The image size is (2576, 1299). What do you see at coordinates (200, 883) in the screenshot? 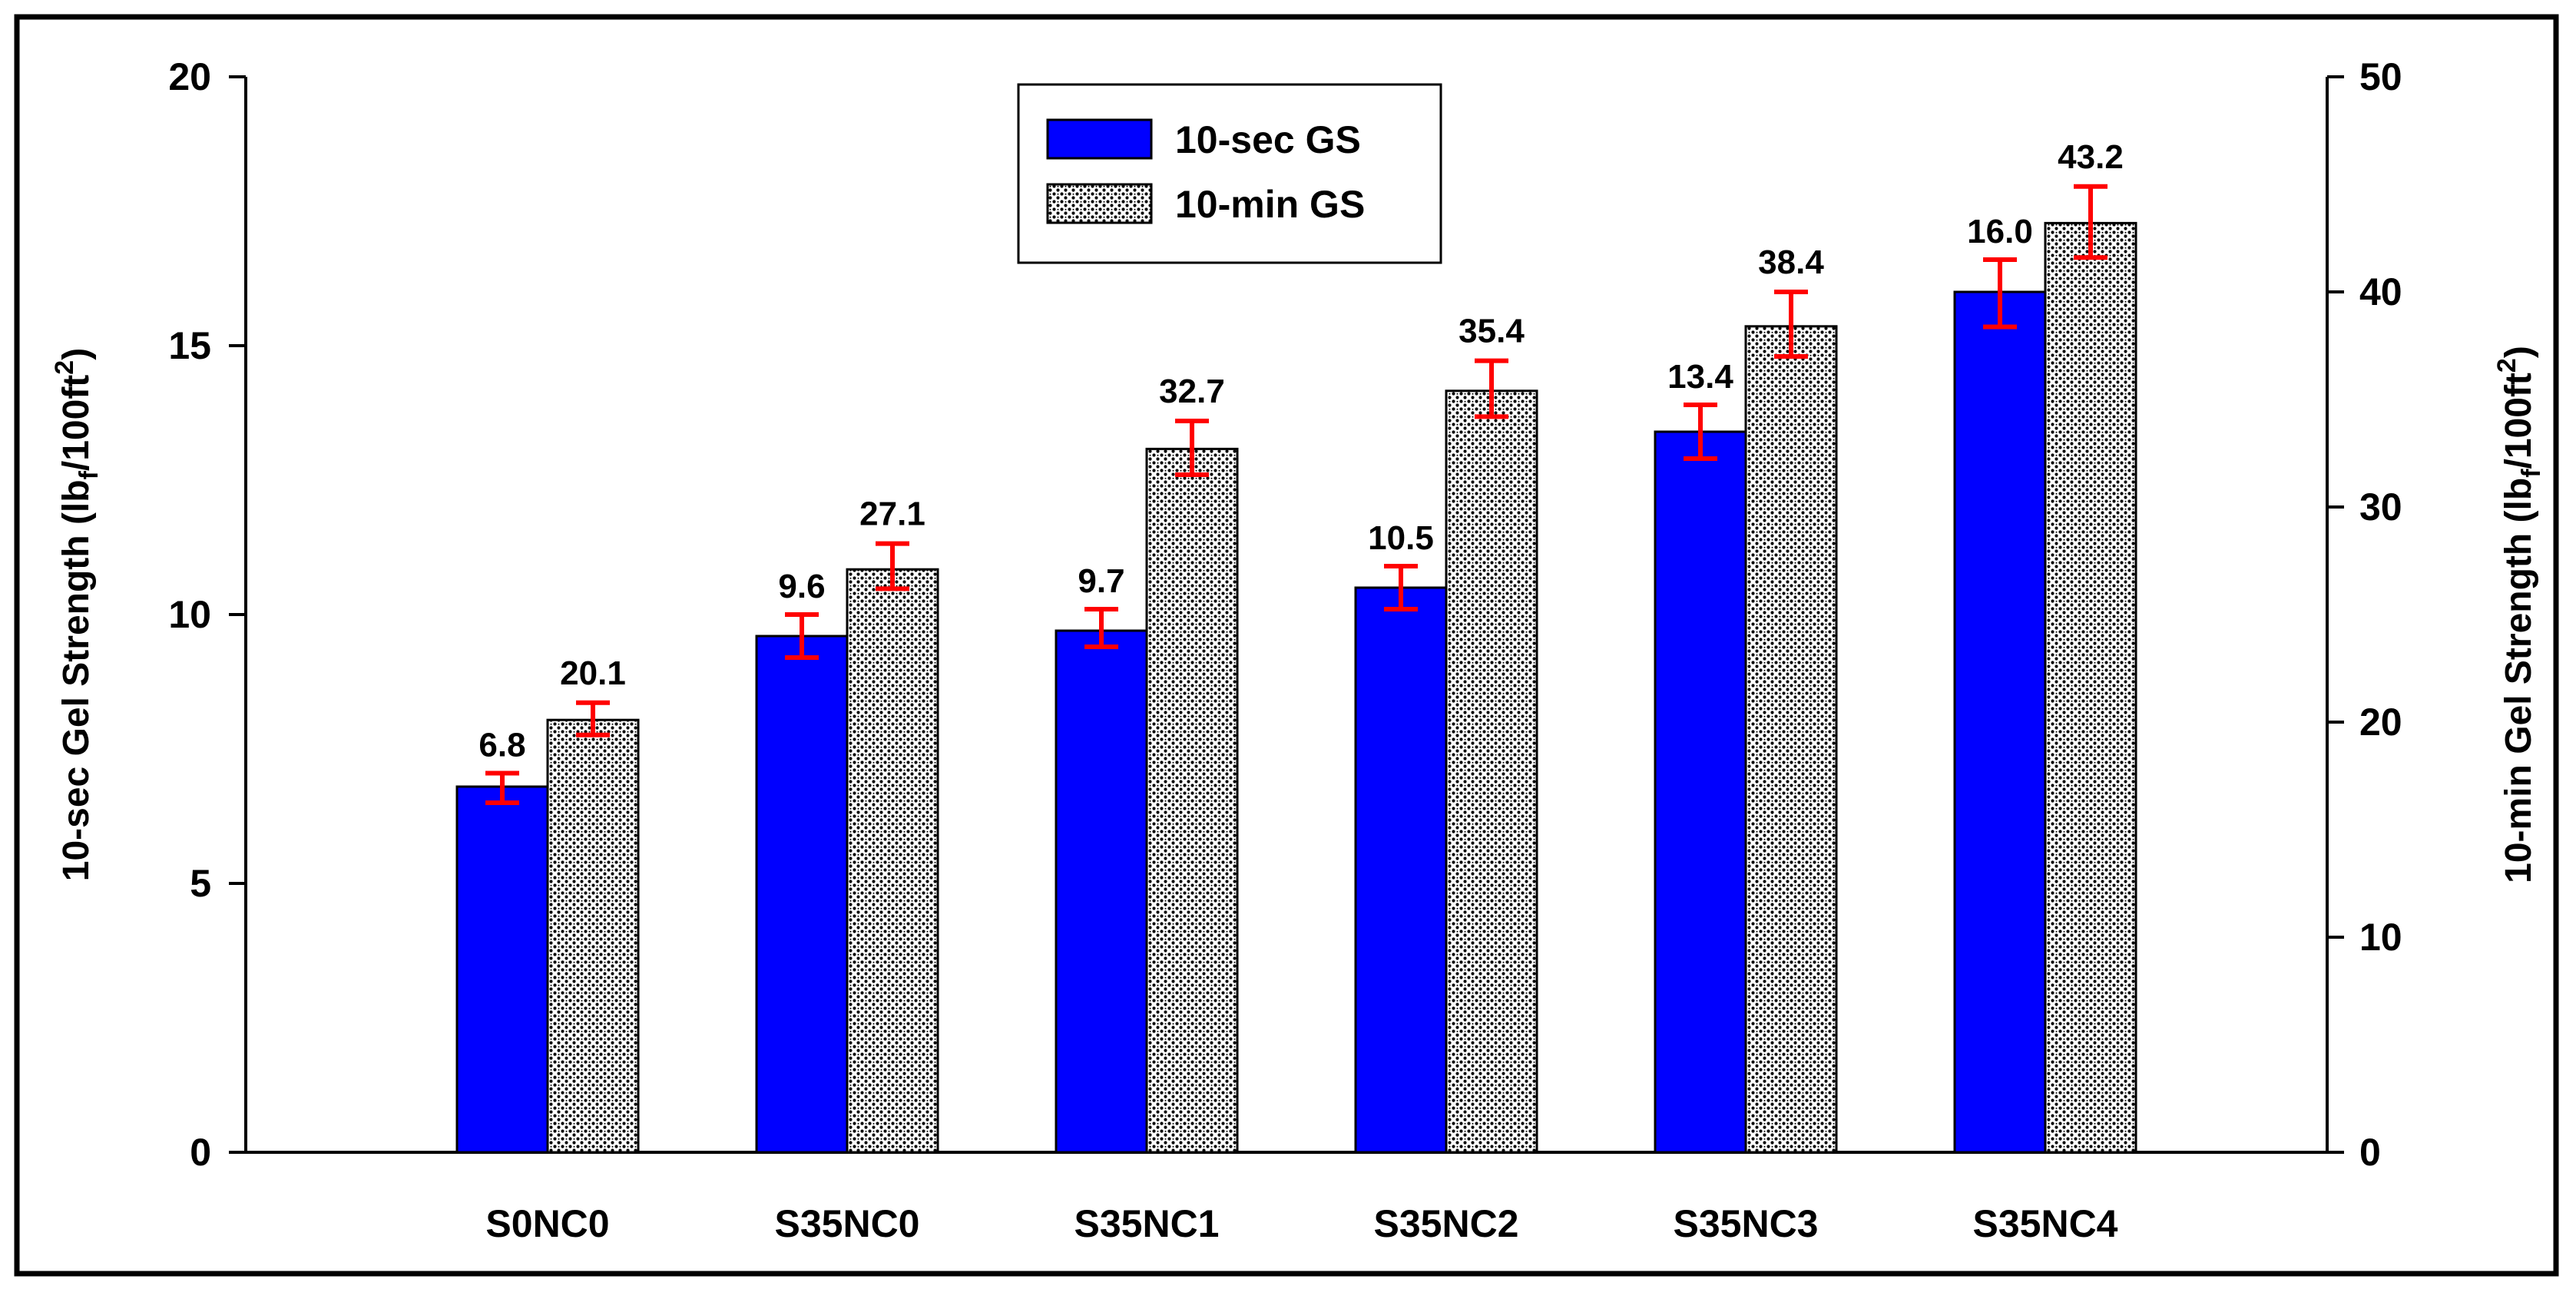
I see `left-tick-label: 5` at bounding box center [200, 883].